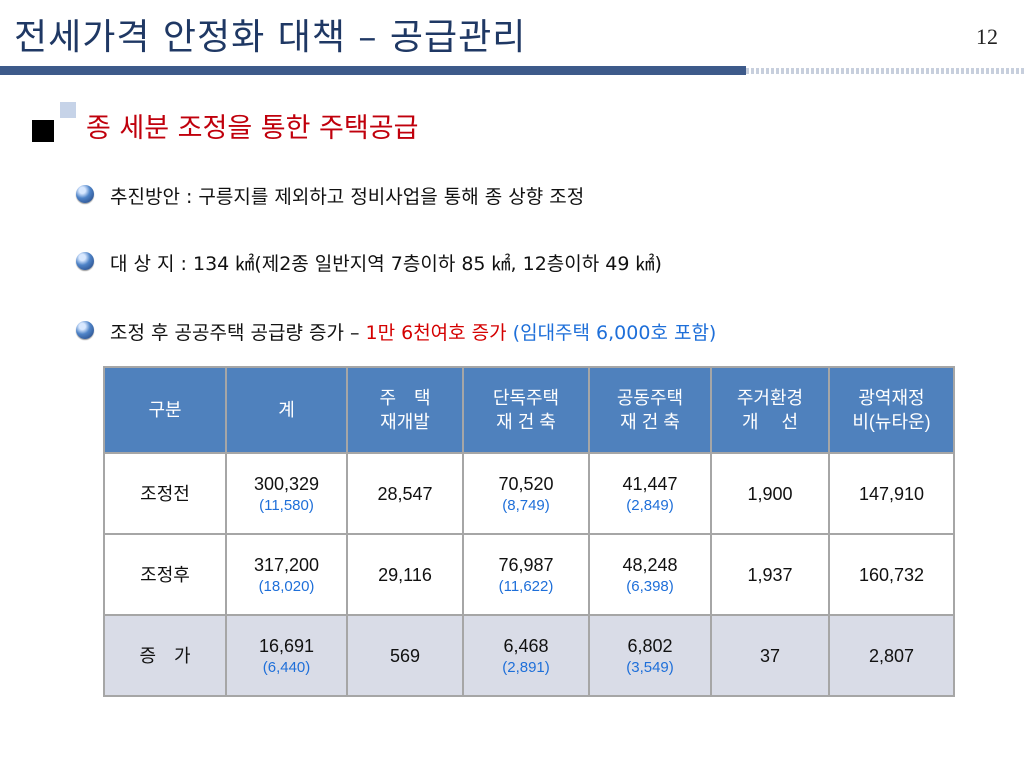 The width and height of the screenshot is (1024, 768). I want to click on table-cell: 6,802 (3,549), so click(650, 655).